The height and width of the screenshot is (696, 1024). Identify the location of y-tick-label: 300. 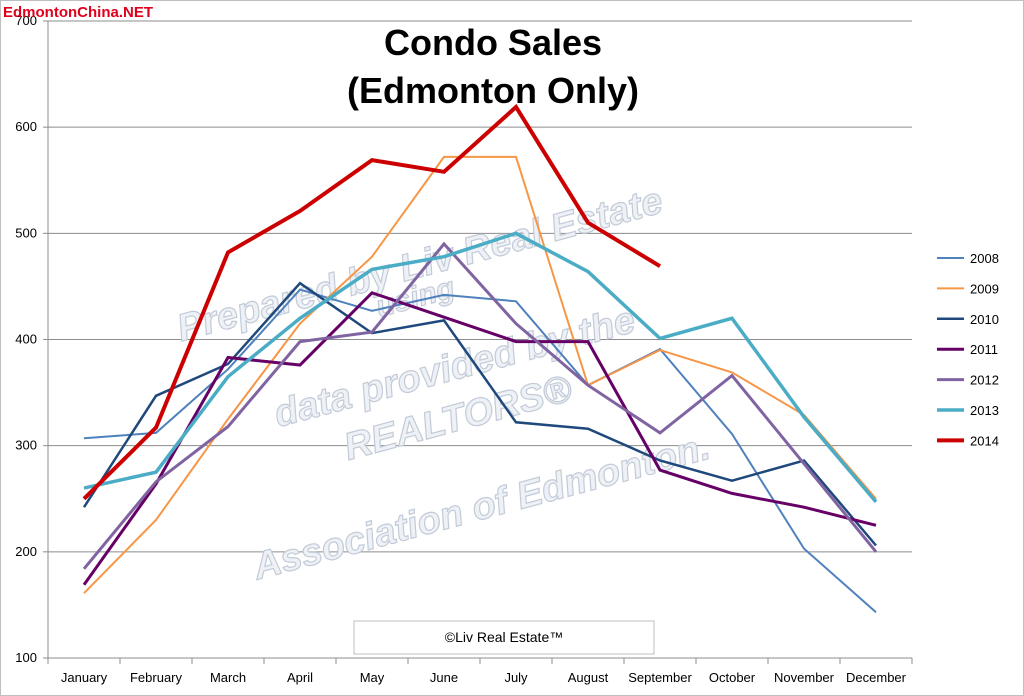
(26, 445).